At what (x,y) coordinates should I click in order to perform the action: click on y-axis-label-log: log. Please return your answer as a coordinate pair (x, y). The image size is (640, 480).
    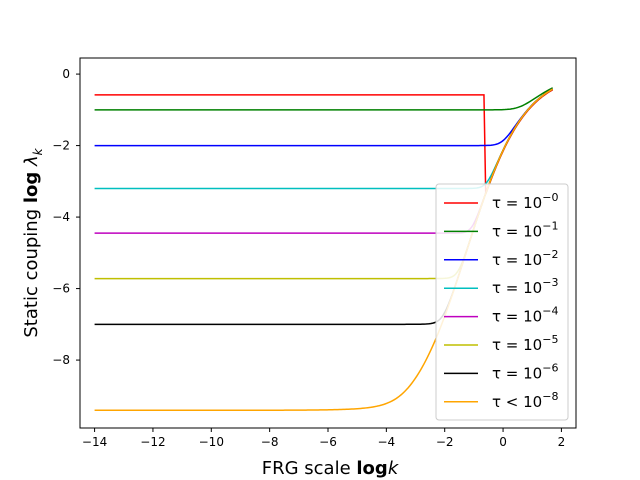
    Looking at the image, I should click on (31, 187).